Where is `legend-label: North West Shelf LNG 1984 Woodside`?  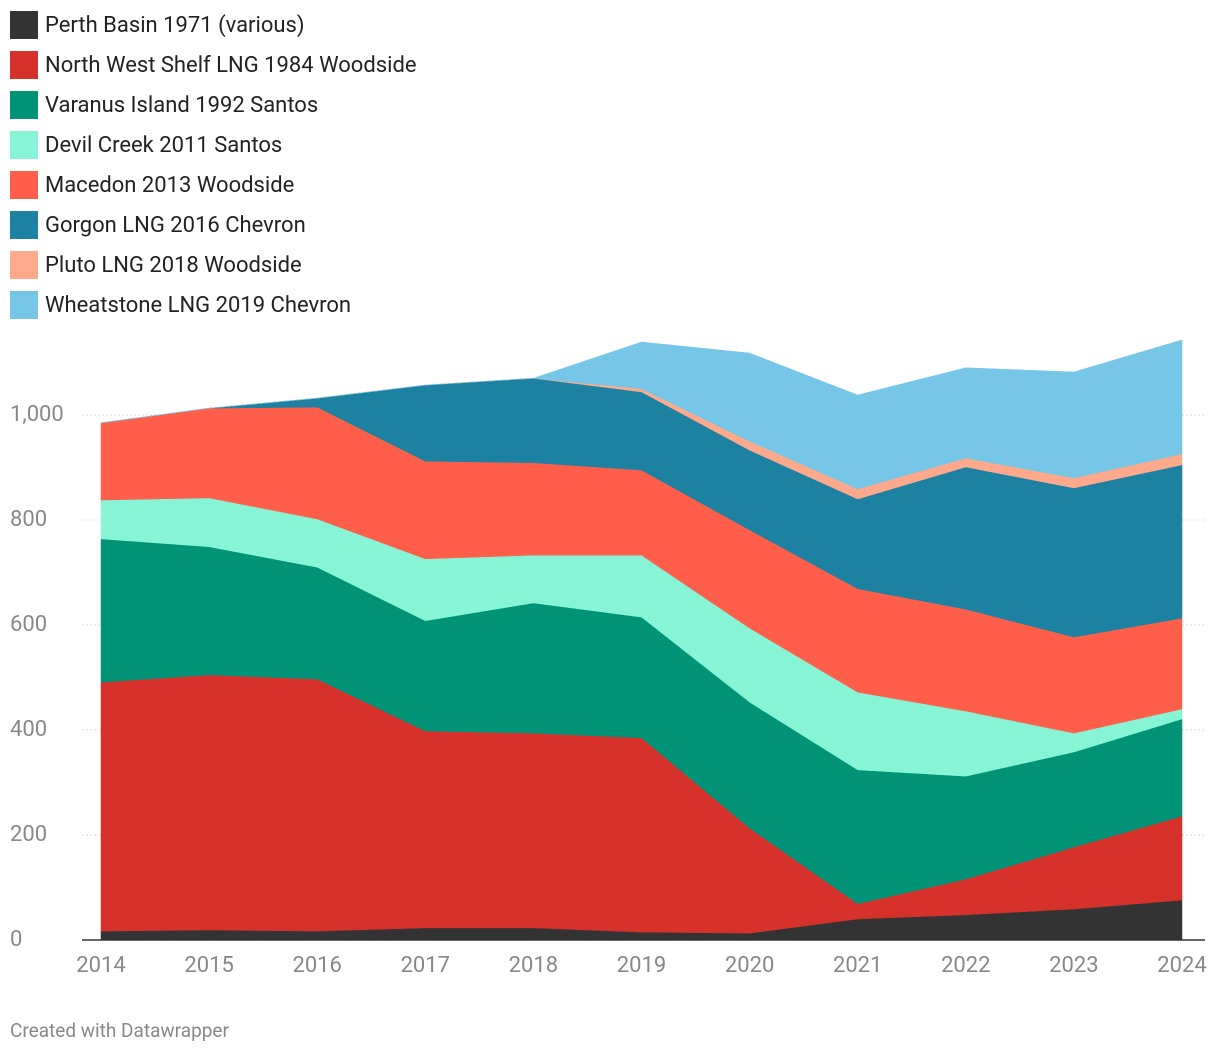
legend-label: North West Shelf LNG 1984 Woodside is located at coordinates (231, 65).